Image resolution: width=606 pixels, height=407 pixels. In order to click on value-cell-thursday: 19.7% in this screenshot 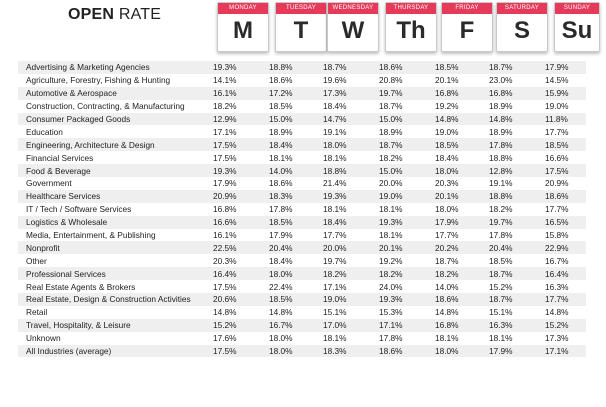, I will do `click(403, 93)`.